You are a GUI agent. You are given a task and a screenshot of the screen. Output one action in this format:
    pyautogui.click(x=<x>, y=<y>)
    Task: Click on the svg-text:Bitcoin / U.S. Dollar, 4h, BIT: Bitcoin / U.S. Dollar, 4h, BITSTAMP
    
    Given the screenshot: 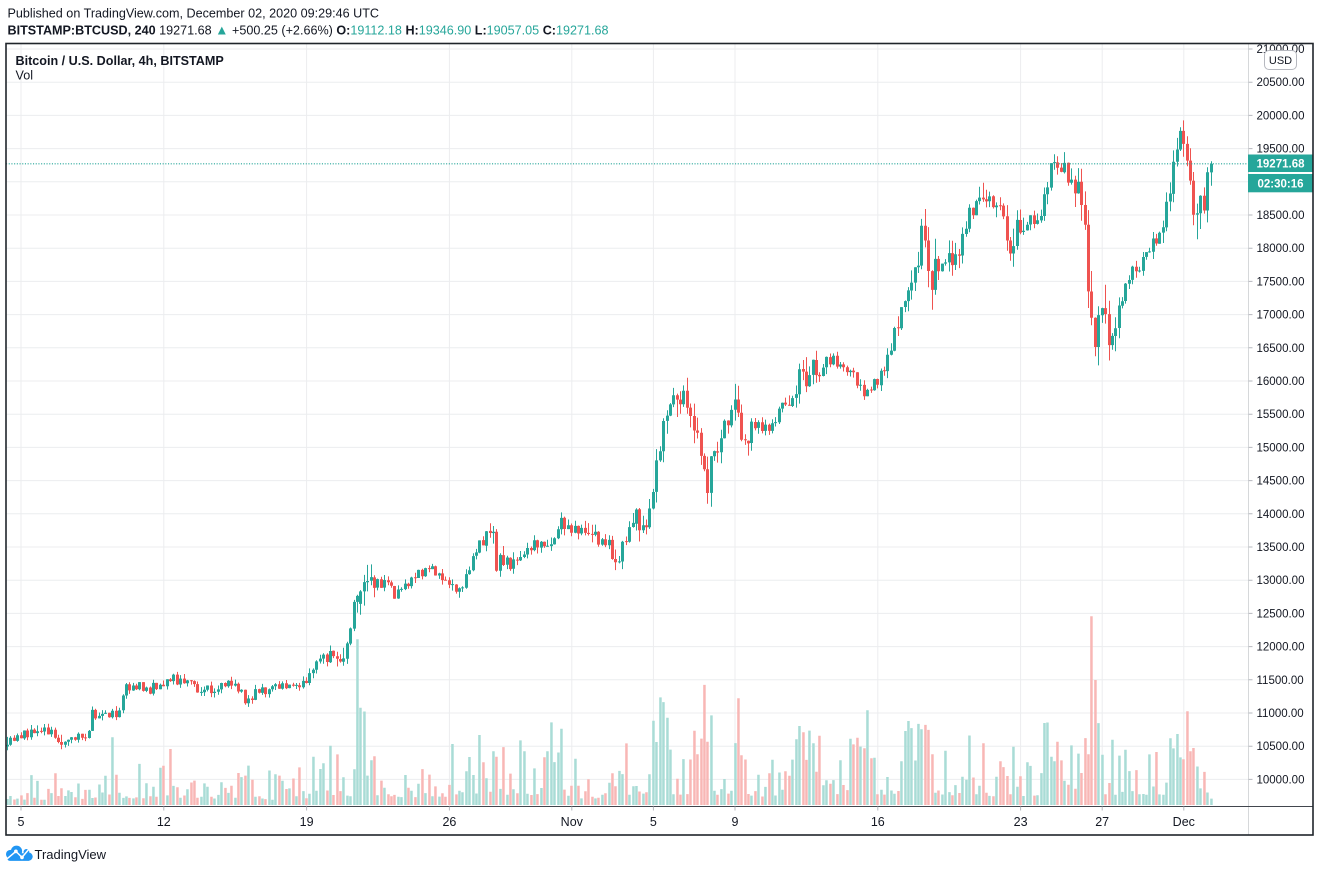 What is the action you would take?
    pyautogui.click(x=120, y=61)
    